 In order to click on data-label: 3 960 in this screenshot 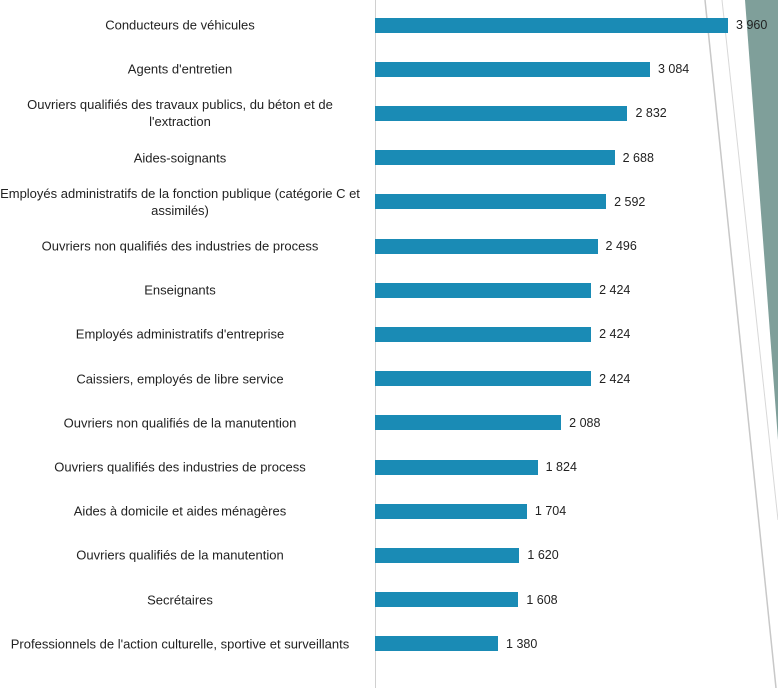, I will do `click(752, 25)`.